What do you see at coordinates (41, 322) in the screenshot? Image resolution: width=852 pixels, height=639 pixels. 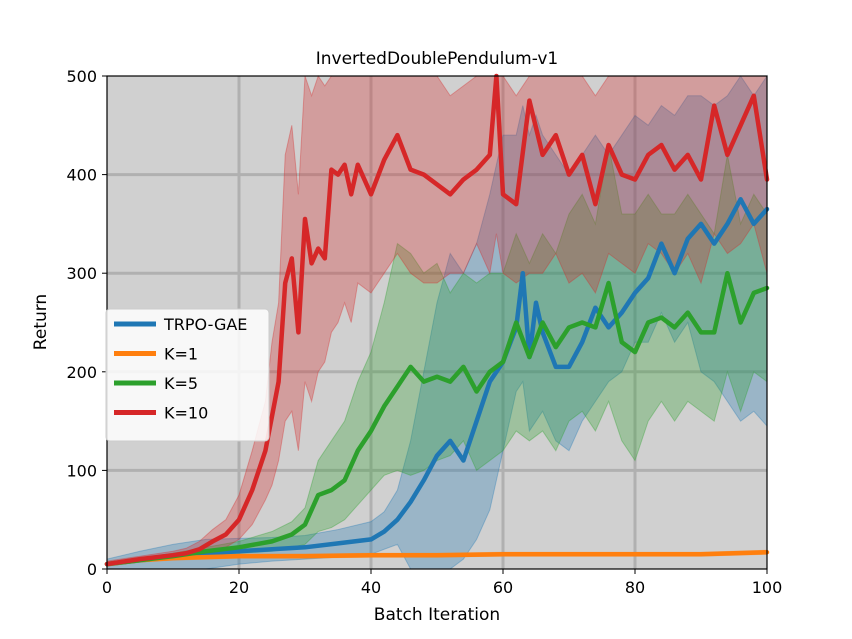 I see `y-axis-label: Return` at bounding box center [41, 322].